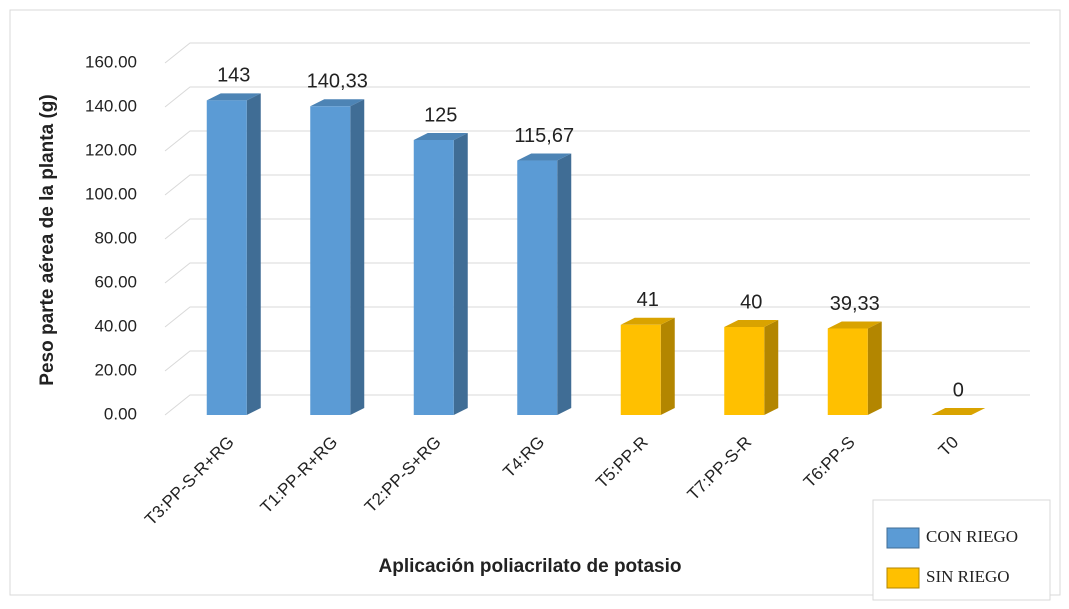 The width and height of the screenshot is (1069, 609). Describe the element at coordinates (115, 281) in the screenshot. I see `y-tick-label: 60.00` at that location.